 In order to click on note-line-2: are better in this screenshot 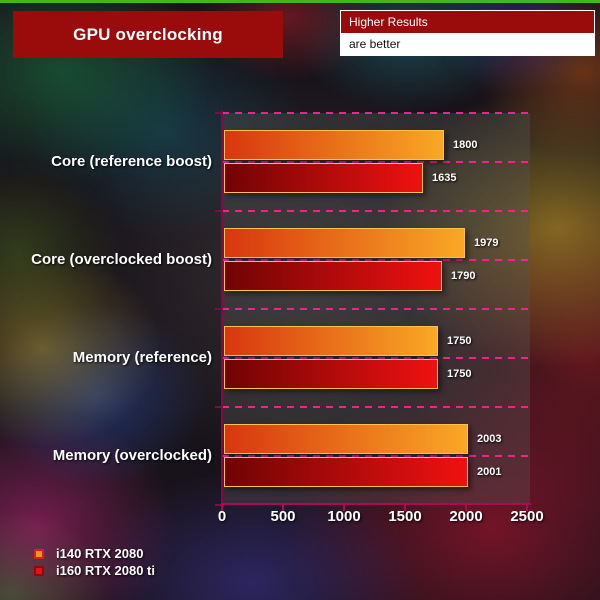, I will do `click(467, 44)`.